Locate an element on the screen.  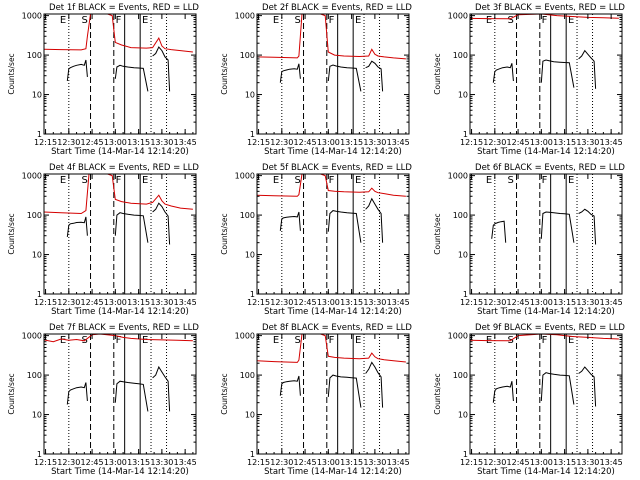
panel-title: Det 4f BLACK = Events, RED = LLD is located at coordinates (124, 168).